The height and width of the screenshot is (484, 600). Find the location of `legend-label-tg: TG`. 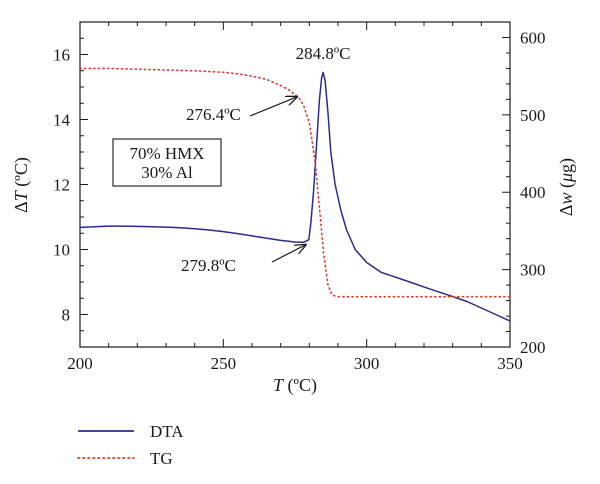

legend-label-tg: TG is located at coordinates (161, 458).